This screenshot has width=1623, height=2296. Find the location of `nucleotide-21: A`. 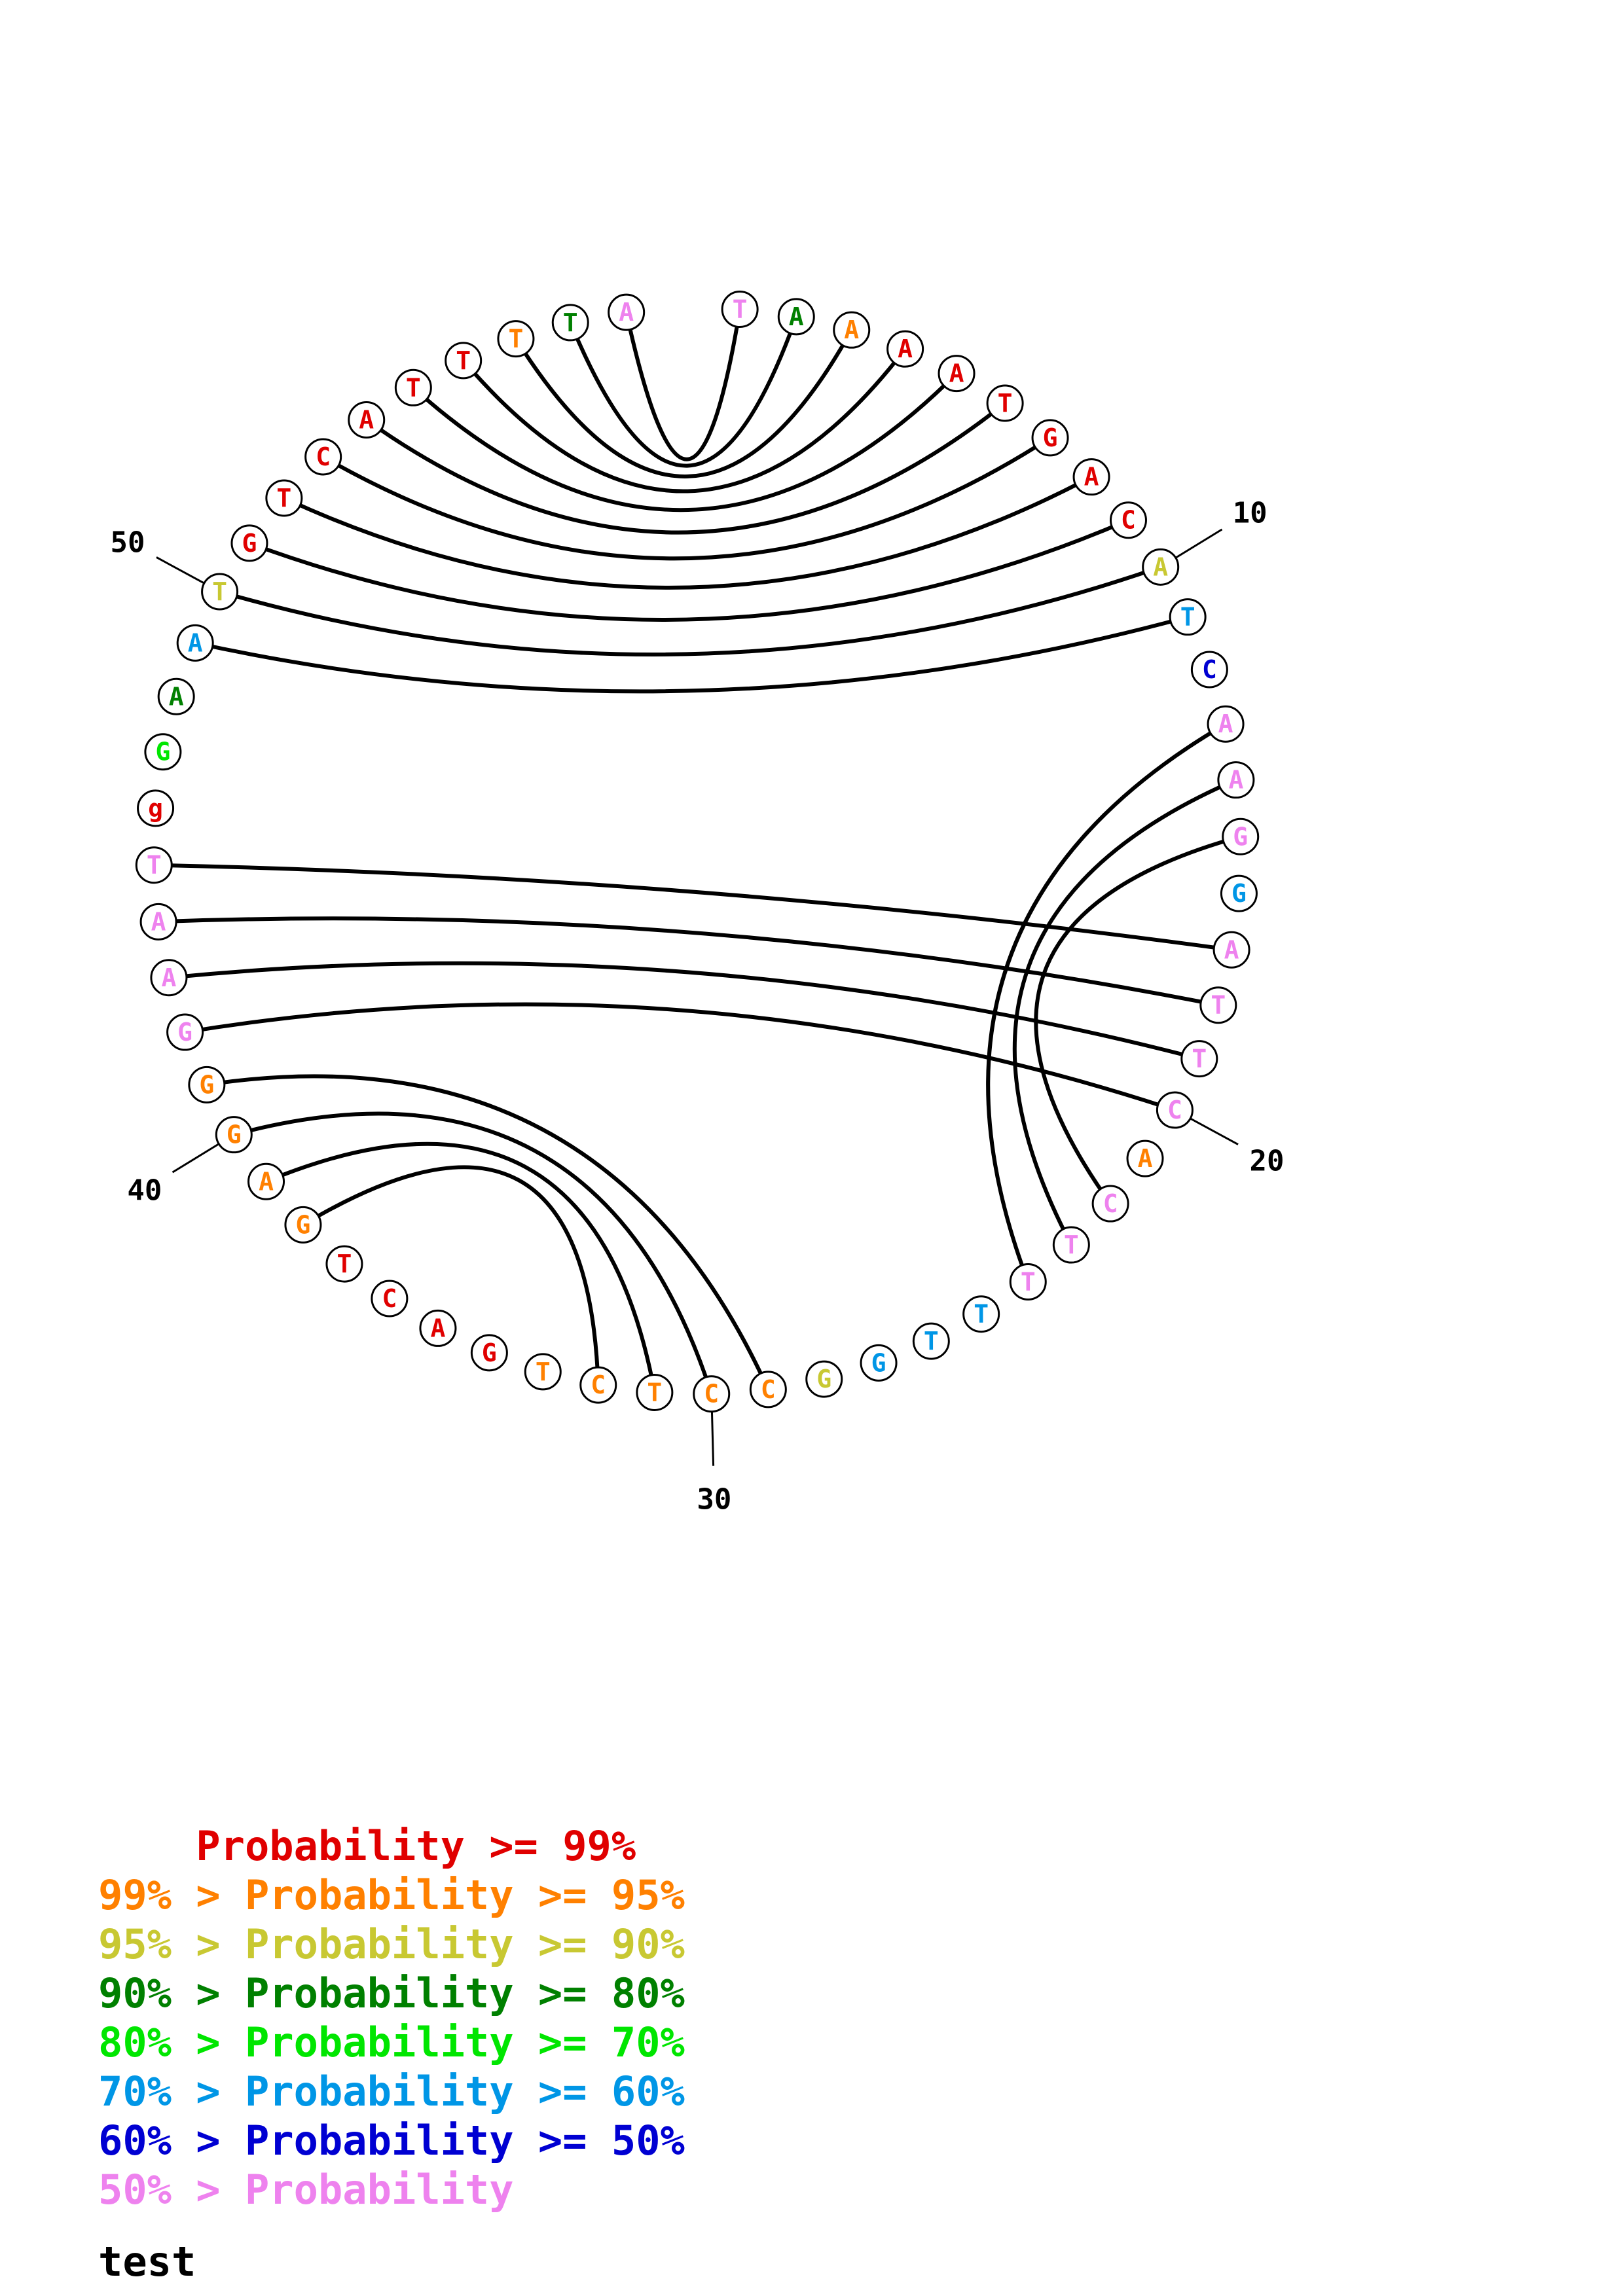

nucleotide-21: A is located at coordinates (1145, 1158).